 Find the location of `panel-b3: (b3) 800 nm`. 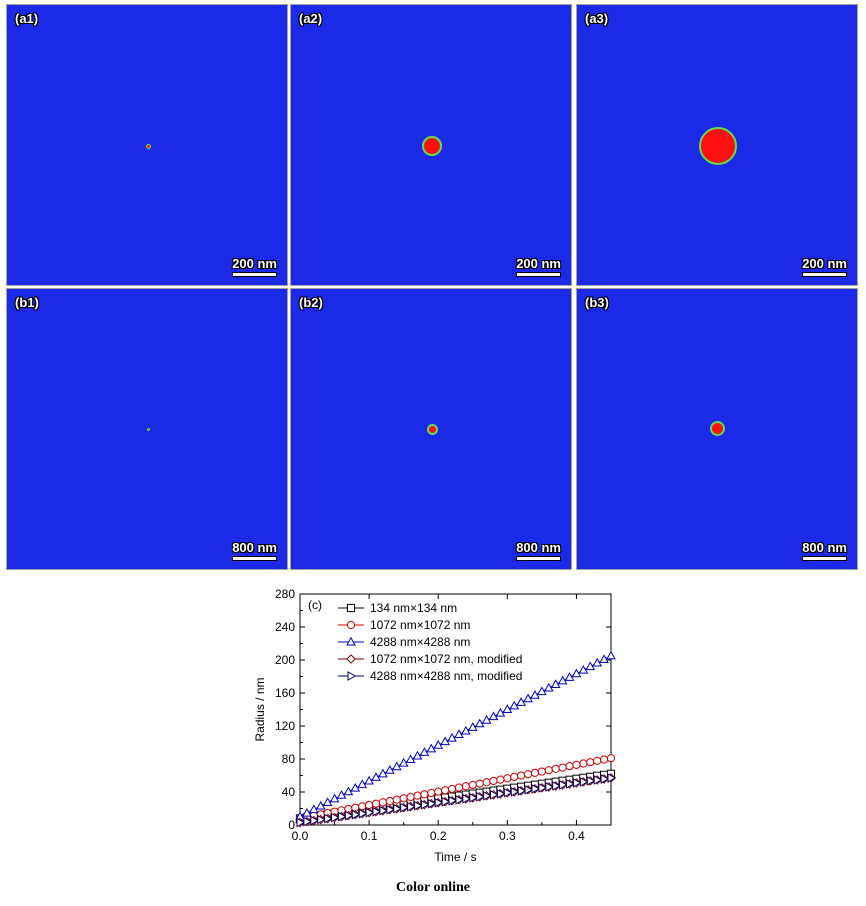

panel-b3: (b3) 800 nm is located at coordinates (717, 429).